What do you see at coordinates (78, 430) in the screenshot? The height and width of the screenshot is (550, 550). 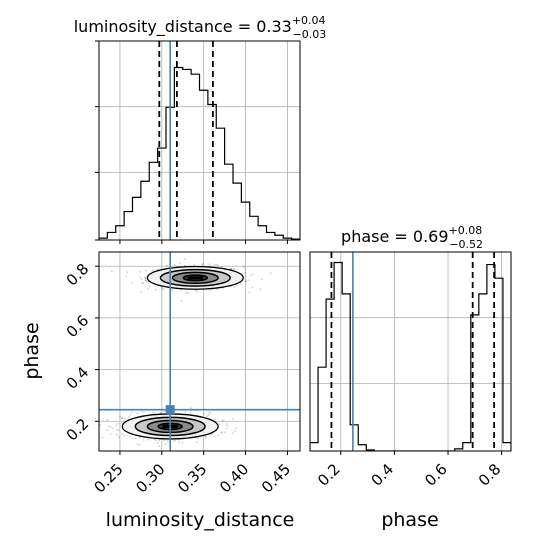 I see `c-ytick-label: 0.2` at bounding box center [78, 430].